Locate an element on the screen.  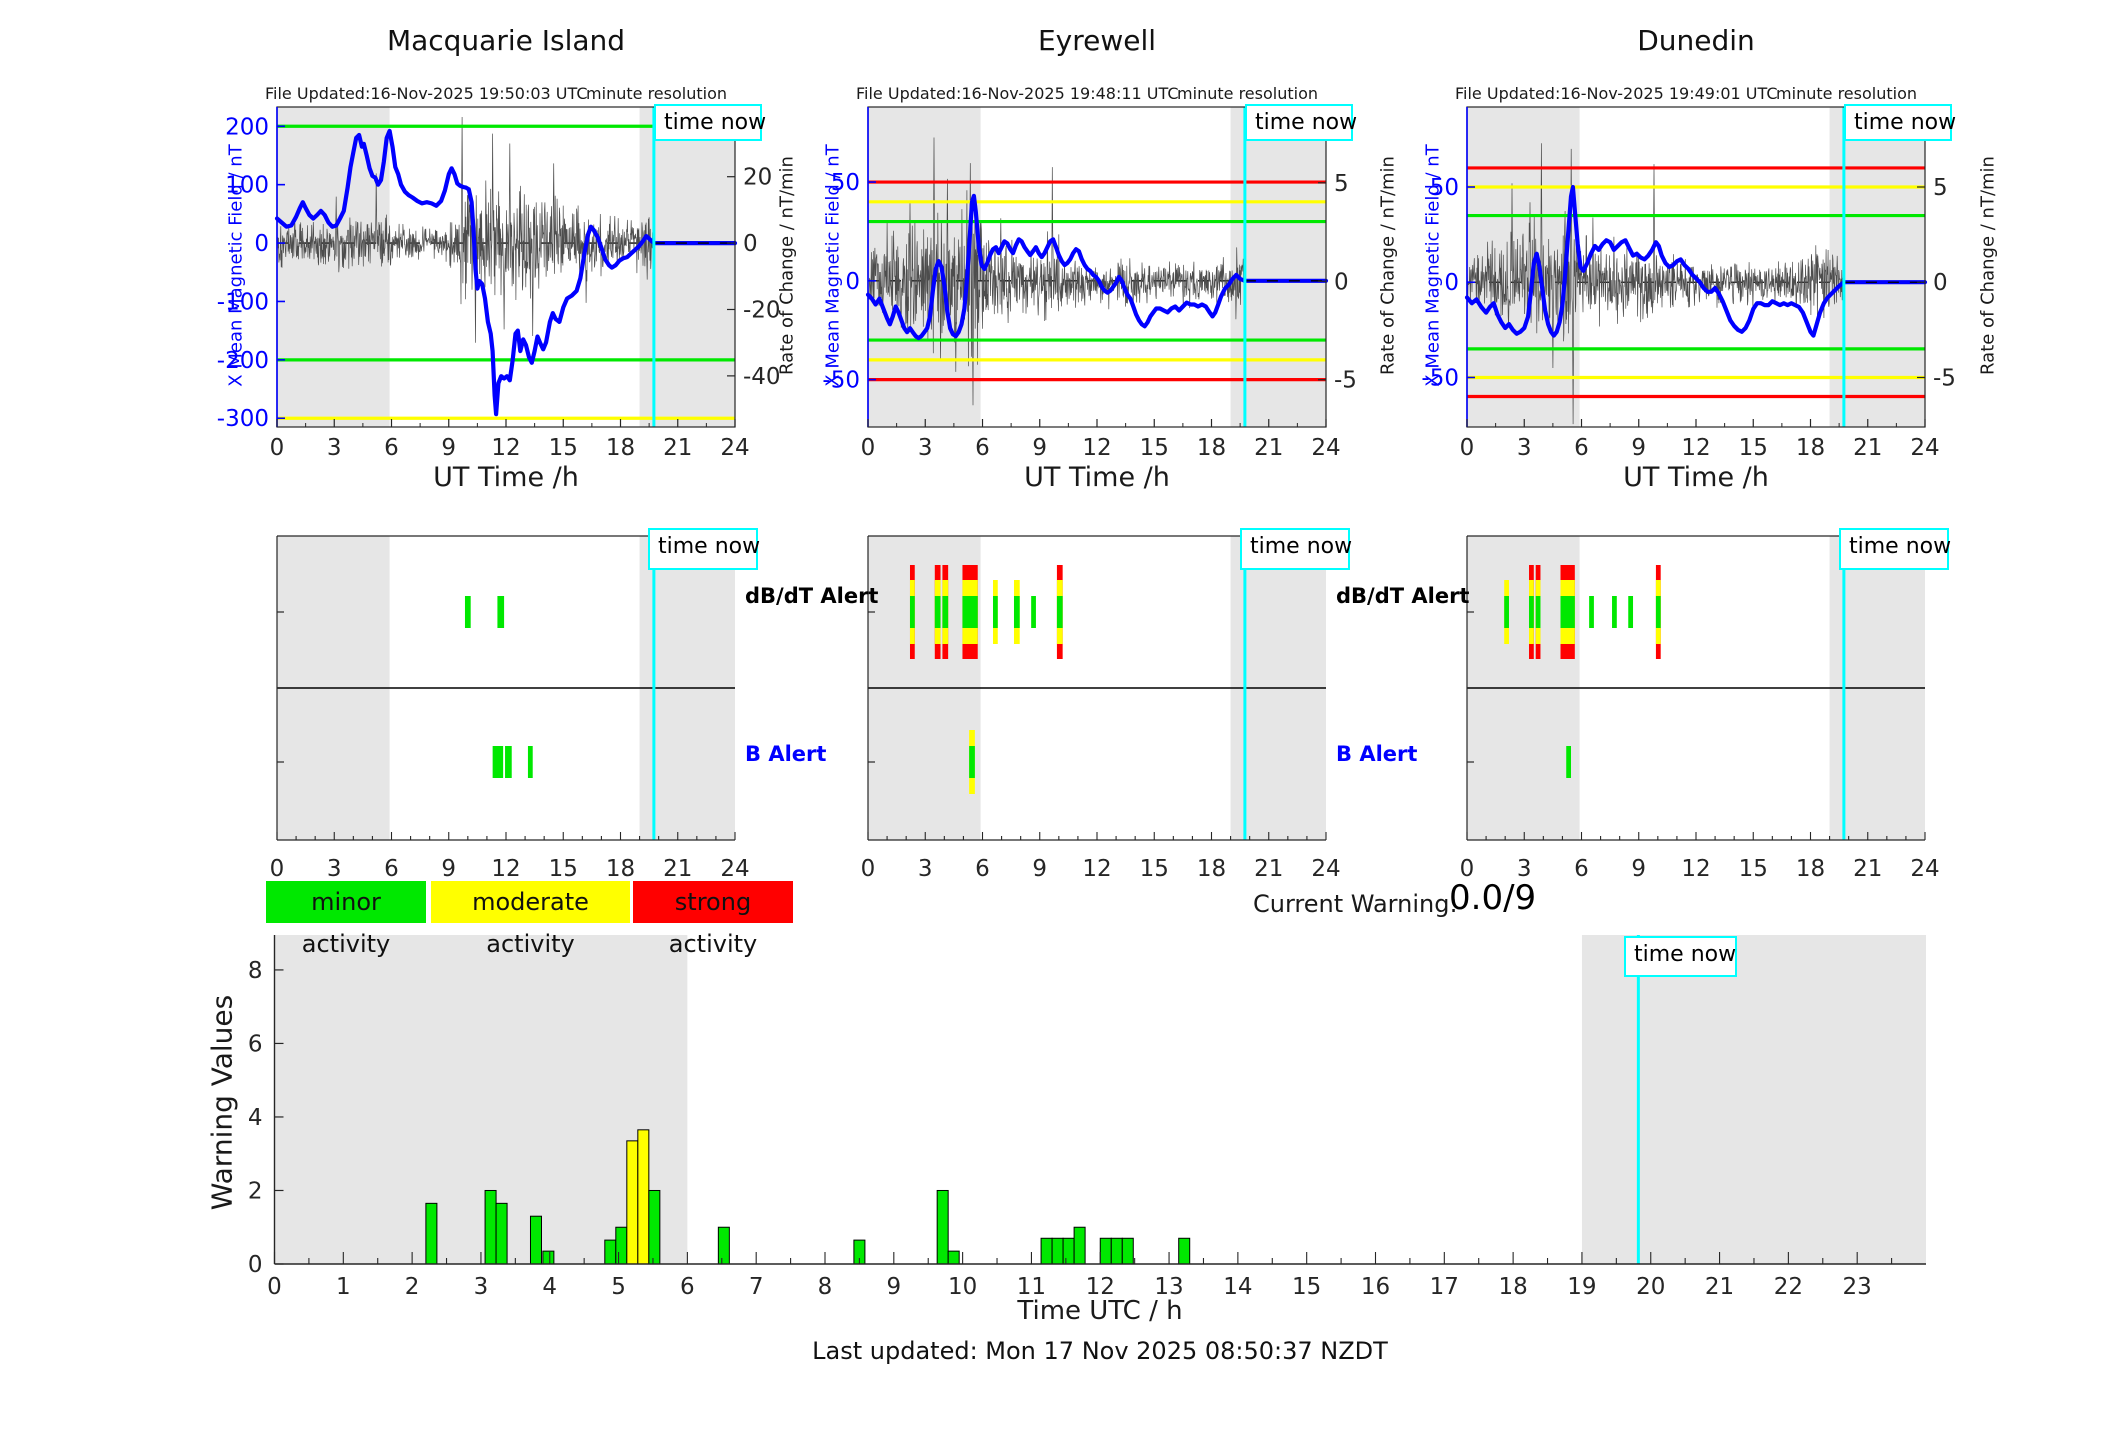
svg-text: 1 is located at coordinates (343, 1287).